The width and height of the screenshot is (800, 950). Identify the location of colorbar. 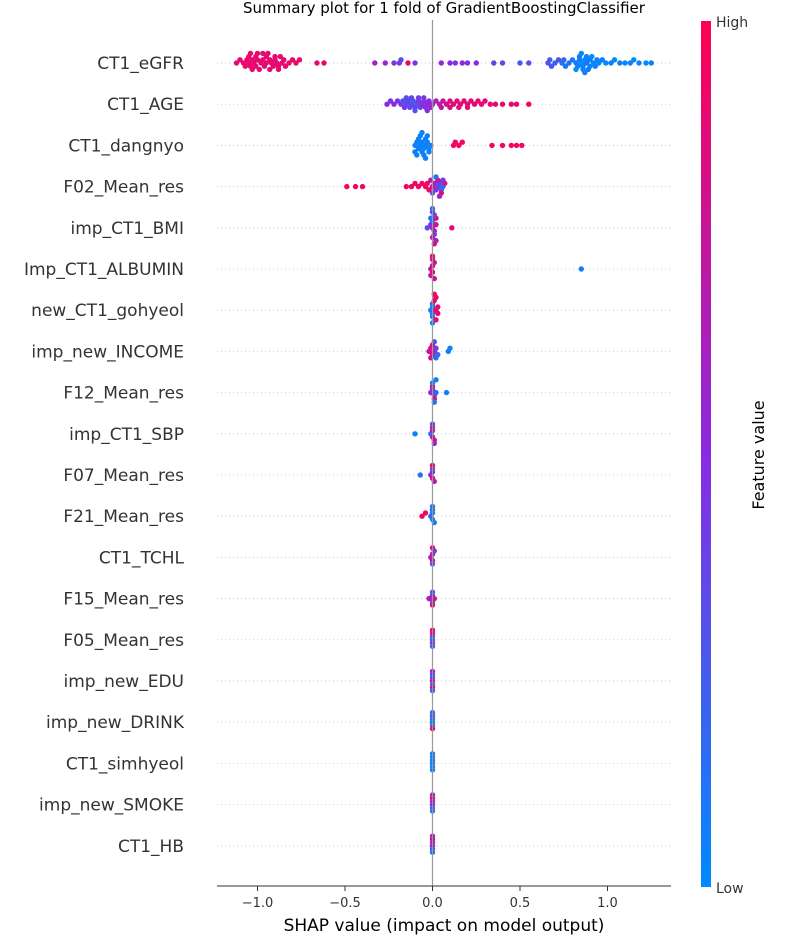
(706, 454).